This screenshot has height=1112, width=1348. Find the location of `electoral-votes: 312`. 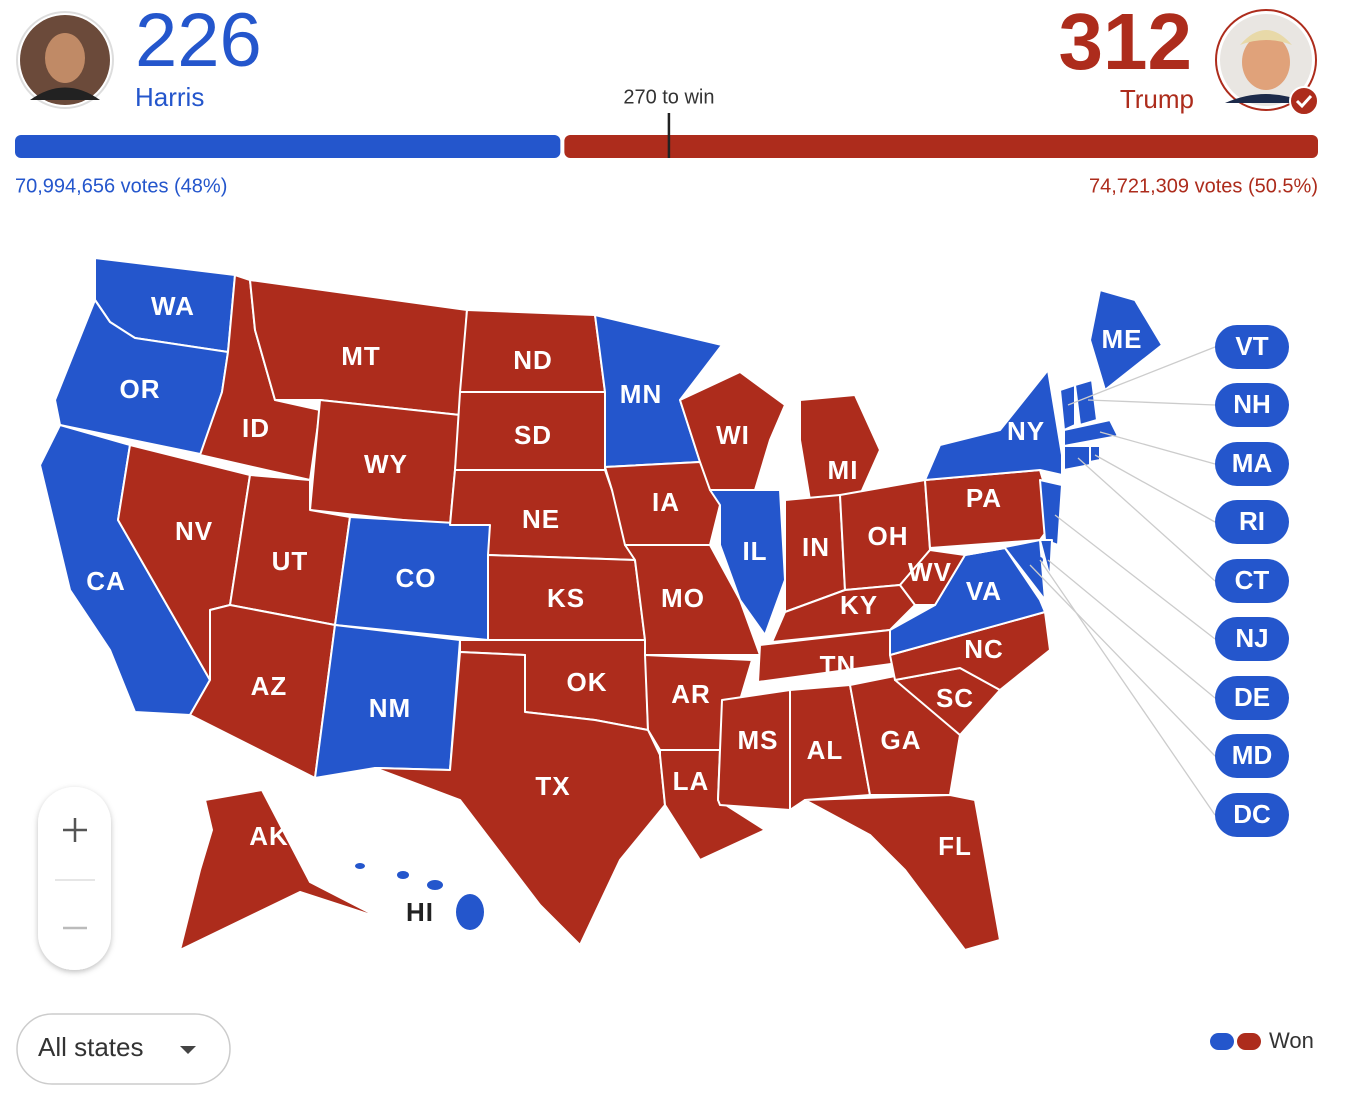

electoral-votes: 312 is located at coordinates (1125, 43).